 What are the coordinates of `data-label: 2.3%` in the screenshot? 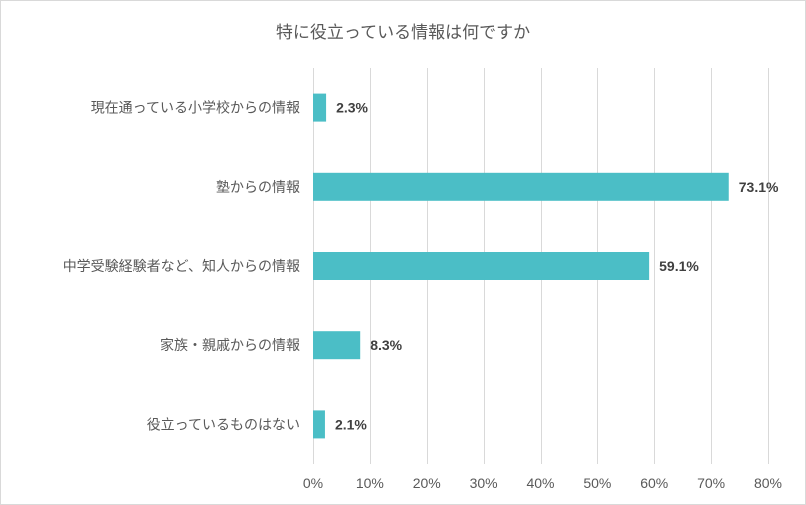 It's located at (352, 108).